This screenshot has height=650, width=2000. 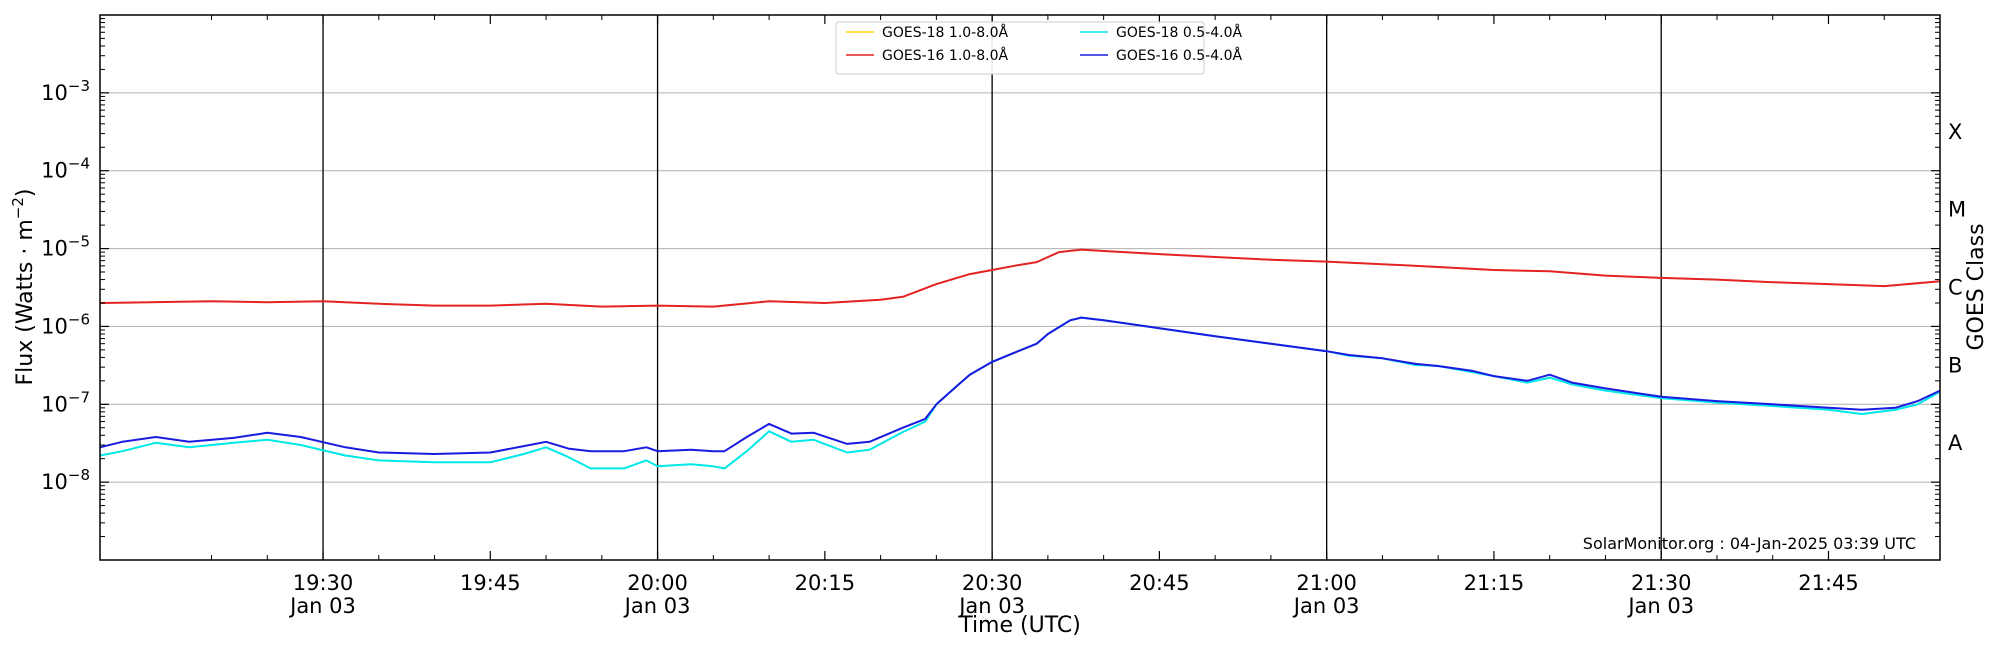 I want to click on y-tick-label: 10⁻⁶, so click(x=65, y=324).